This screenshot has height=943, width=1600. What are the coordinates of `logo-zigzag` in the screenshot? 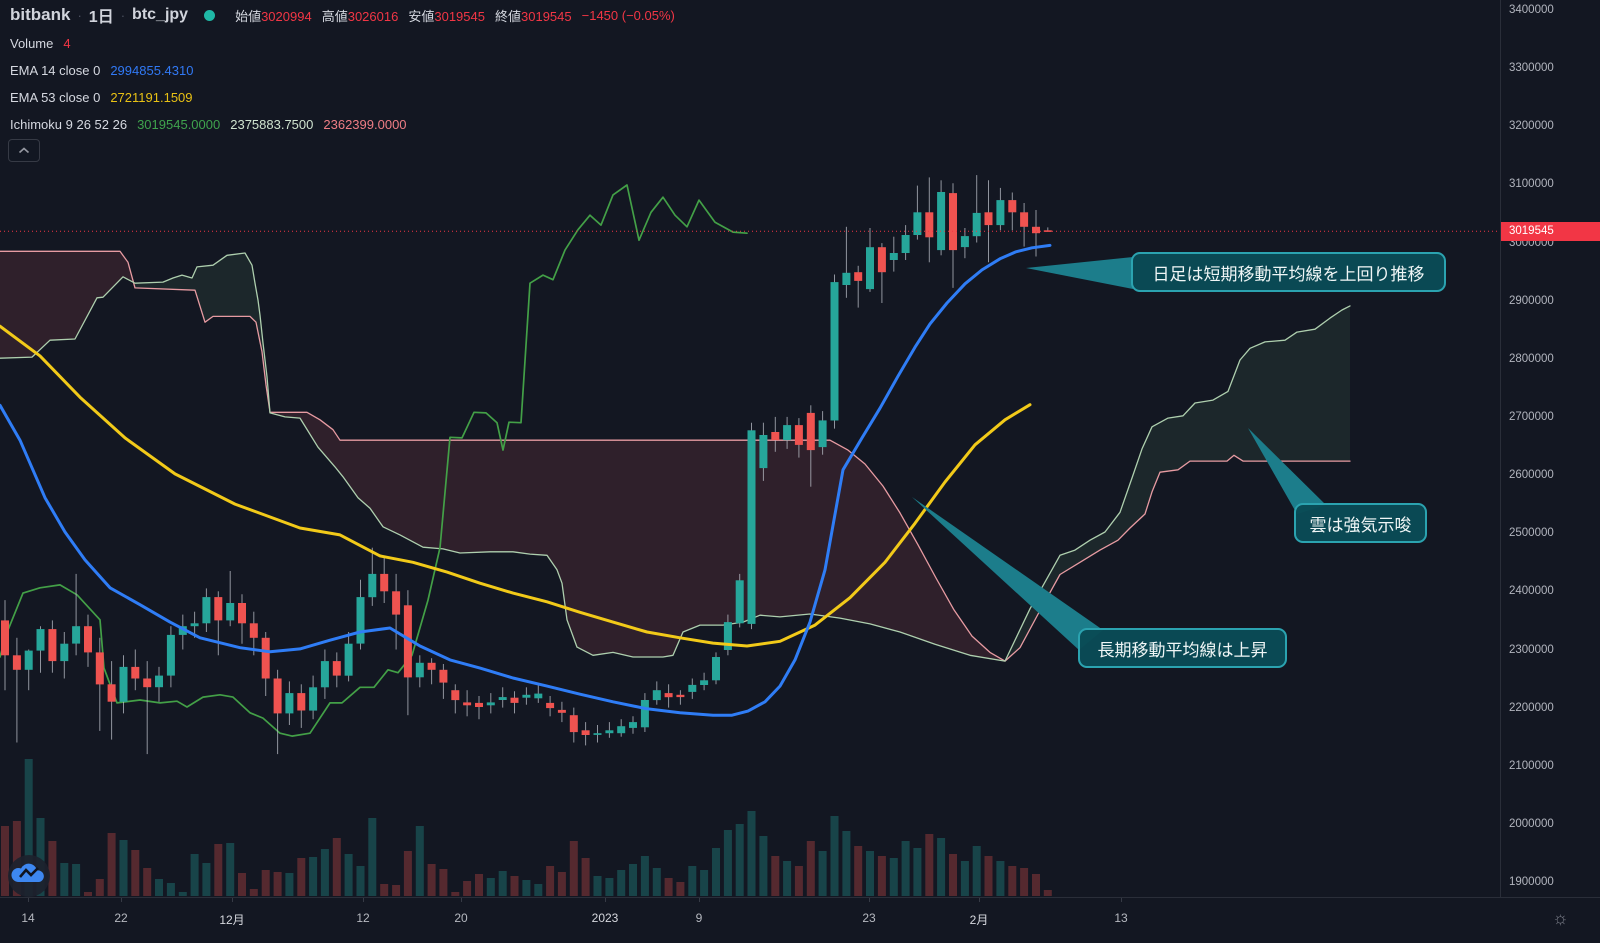 It's located at (29, 872).